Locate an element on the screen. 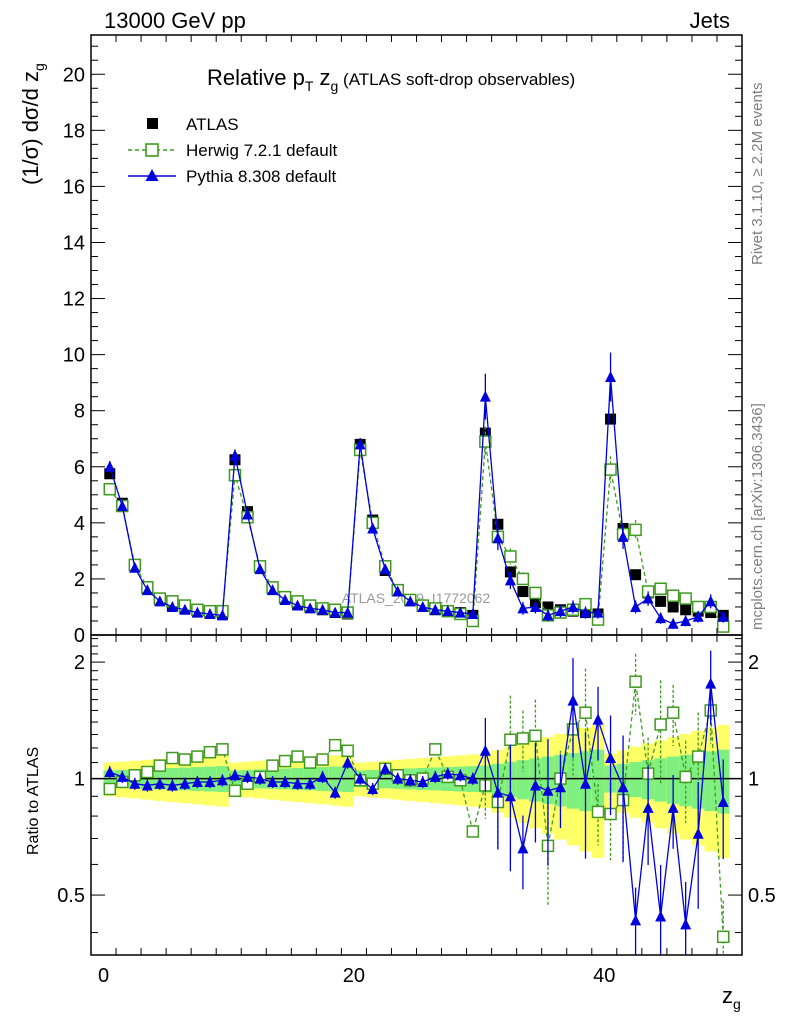 The height and width of the screenshot is (1024, 786). main-ytick-label: 12 is located at coordinates (74, 300).